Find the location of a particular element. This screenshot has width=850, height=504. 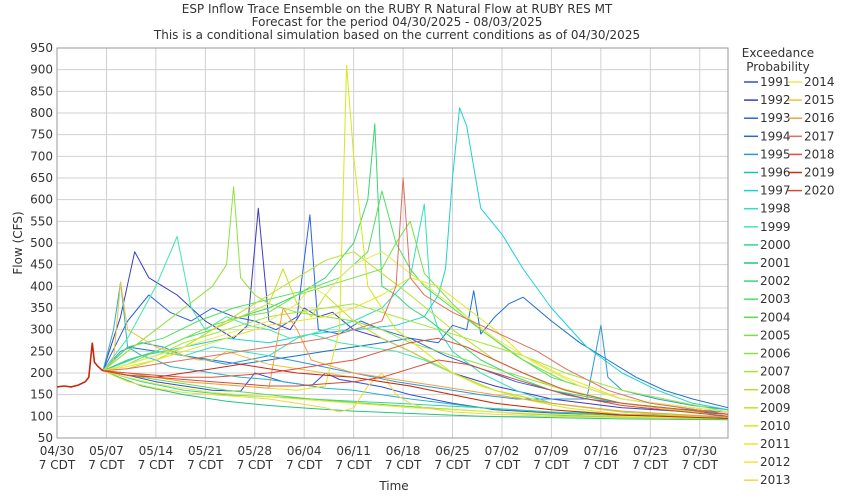

legend-label-2002: 2002 is located at coordinates (775, 281).